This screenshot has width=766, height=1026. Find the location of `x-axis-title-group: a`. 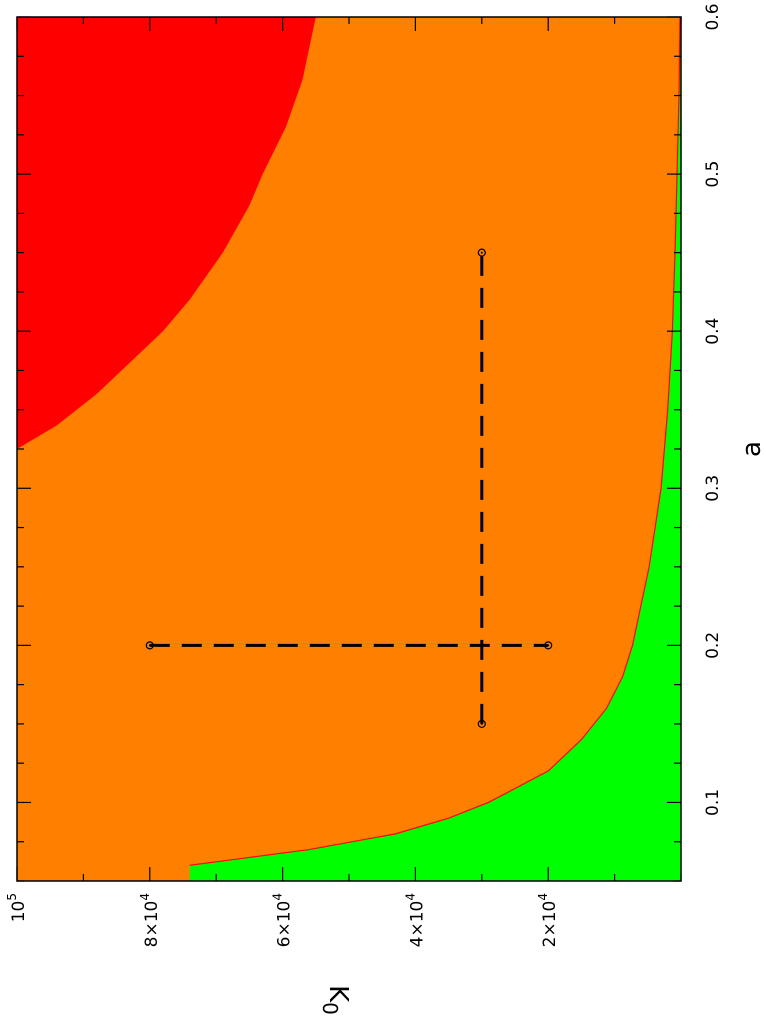

x-axis-title-group: a is located at coordinates (751, 449).